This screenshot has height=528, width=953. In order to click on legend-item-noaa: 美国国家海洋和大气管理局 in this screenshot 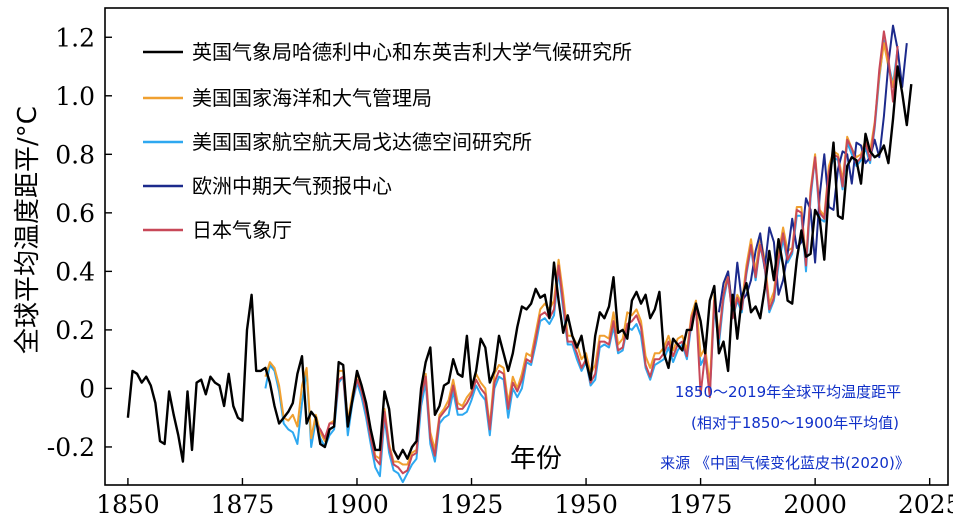, I will do `click(287, 98)`.